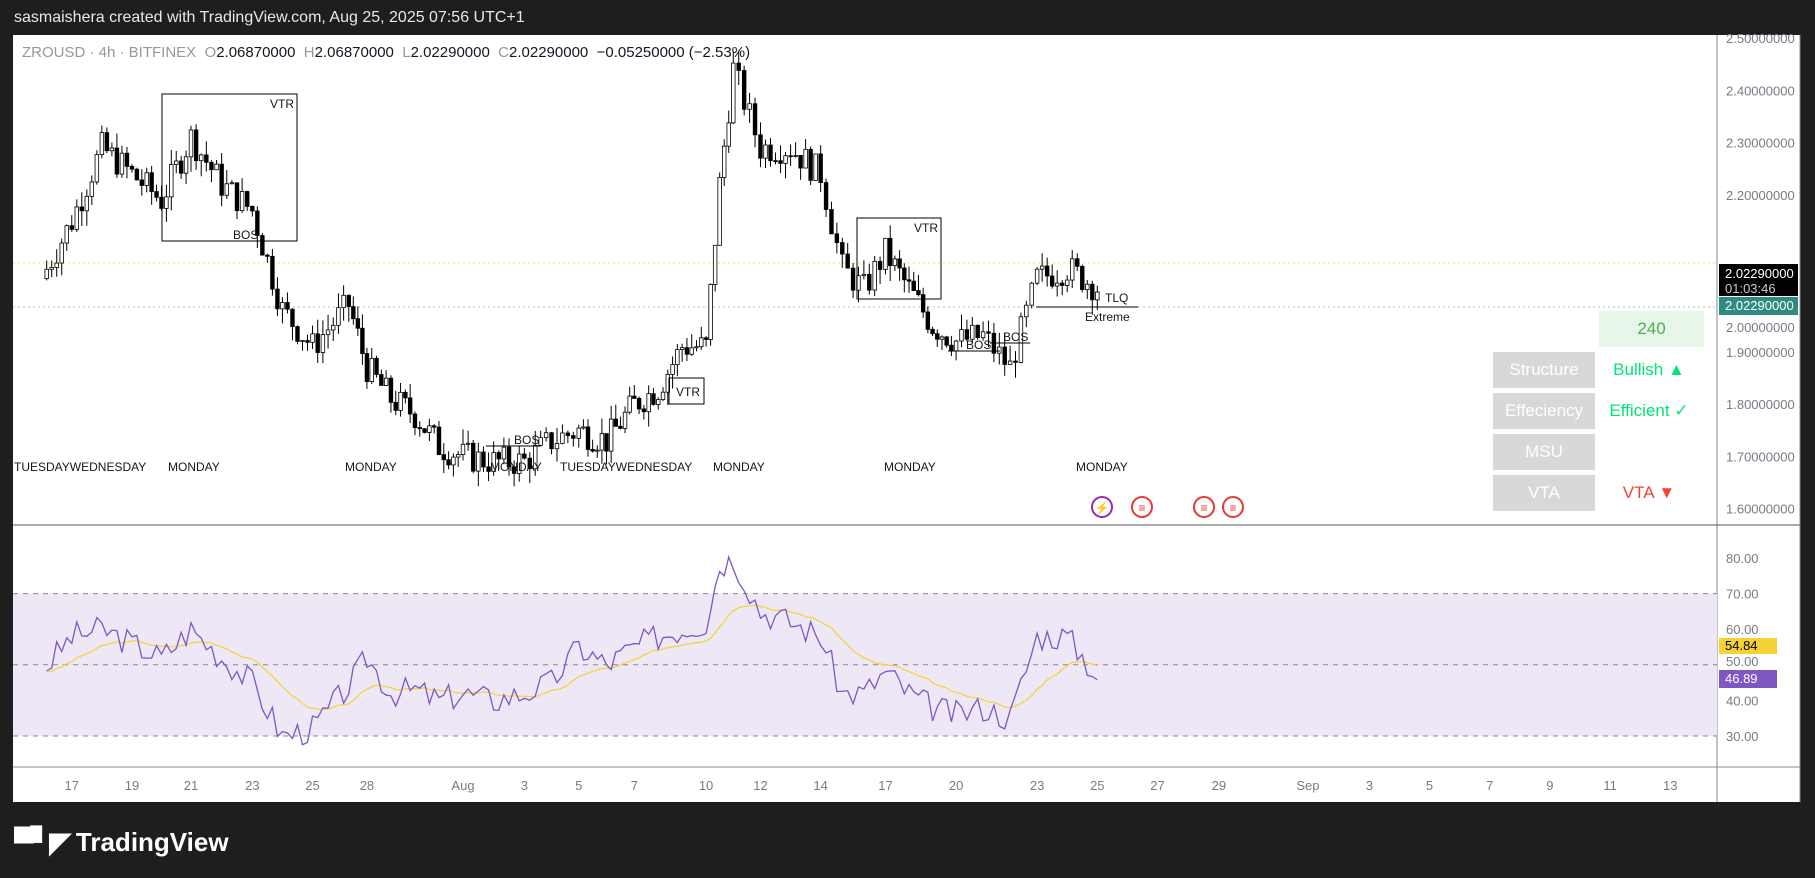 This screenshot has width=1815, height=878. What do you see at coordinates (549, 52) in the screenshot?
I see `close-value: 2.02290000` at bounding box center [549, 52].